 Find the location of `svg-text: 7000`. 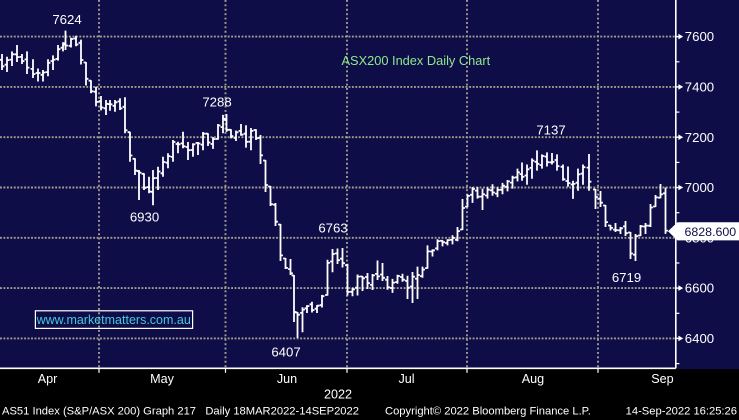

svg-text: 7000 is located at coordinates (699, 187).